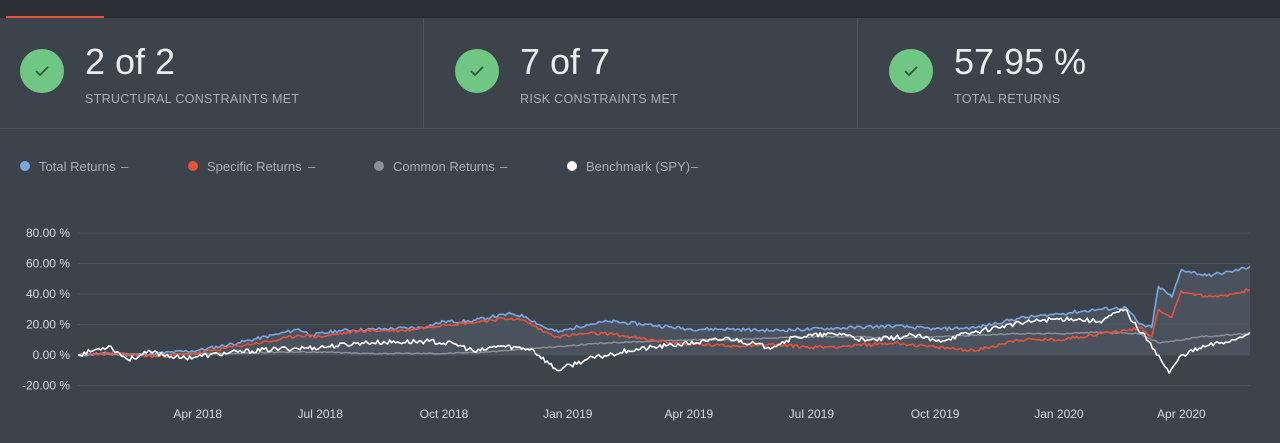 The width and height of the screenshot is (1280, 443). I want to click on risk-constraints-card: 7 of 7 RISK CONSTRAINTS MET, so click(640, 73).